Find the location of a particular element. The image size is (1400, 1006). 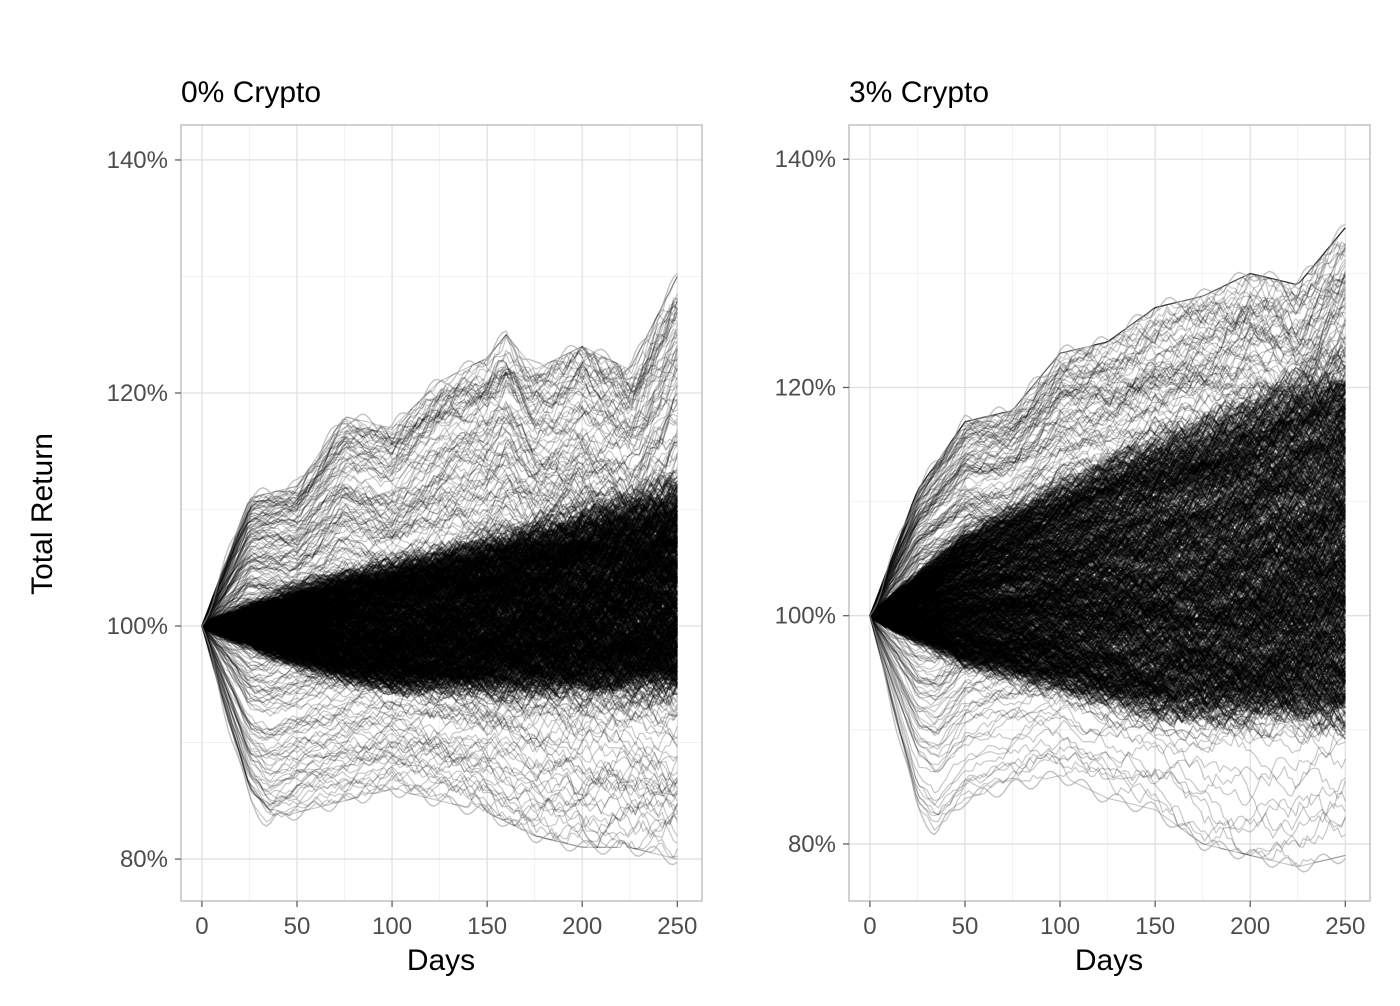

x-tick-label: 100 is located at coordinates (392, 926).